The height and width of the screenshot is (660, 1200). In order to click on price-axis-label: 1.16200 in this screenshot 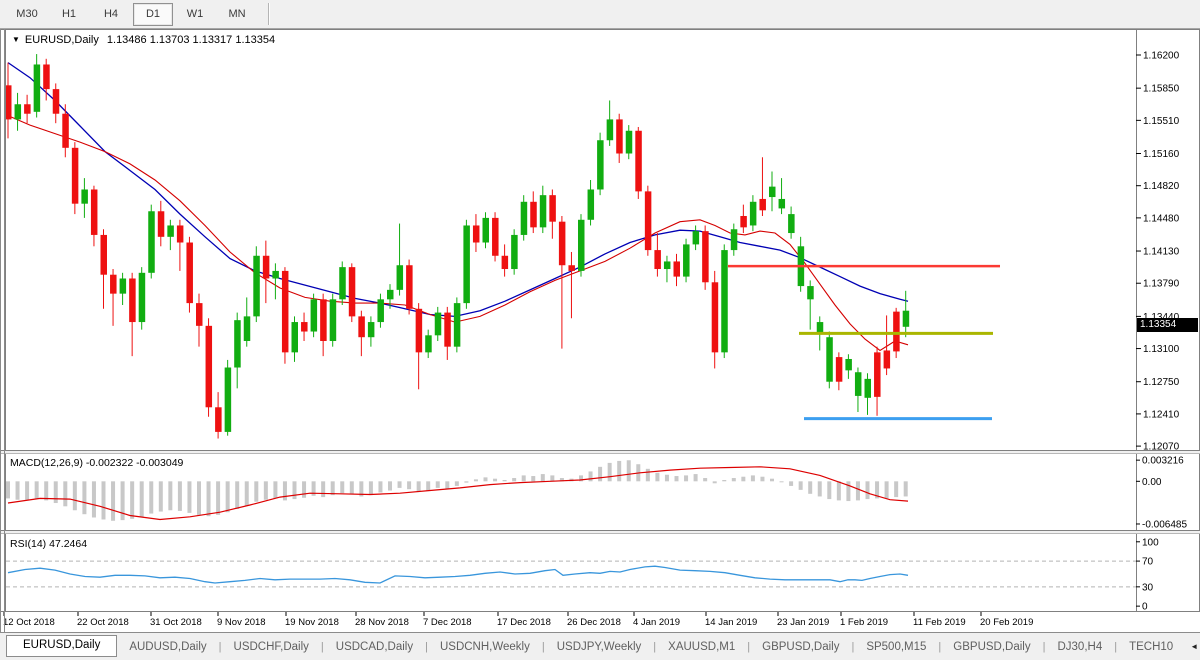, I will do `click(1161, 56)`.